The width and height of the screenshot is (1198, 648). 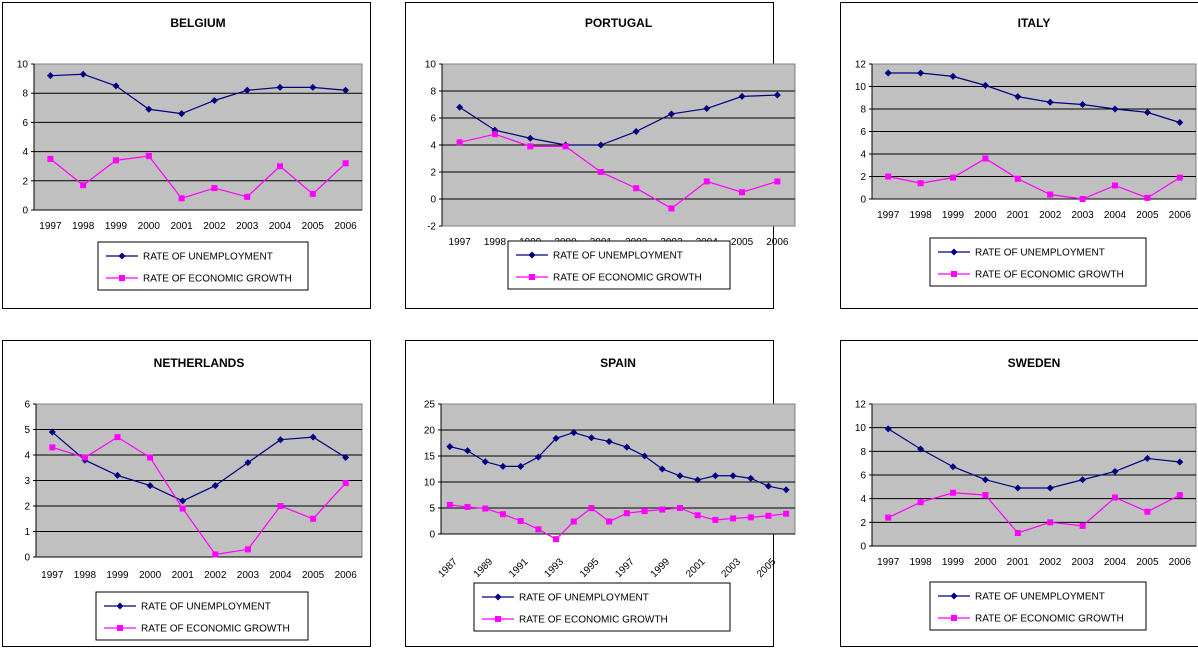 What do you see at coordinates (985, 215) in the screenshot?
I see `x-tick-label: 2000` at bounding box center [985, 215].